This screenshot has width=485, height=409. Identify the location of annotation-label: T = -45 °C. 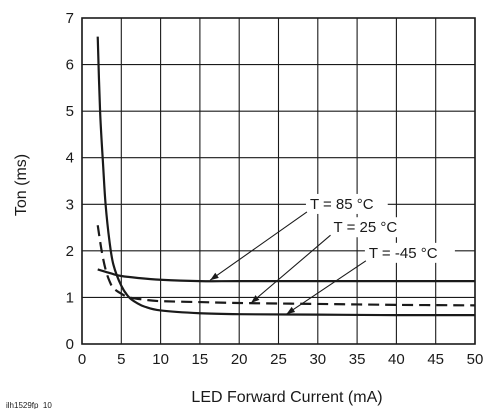
(403, 253).